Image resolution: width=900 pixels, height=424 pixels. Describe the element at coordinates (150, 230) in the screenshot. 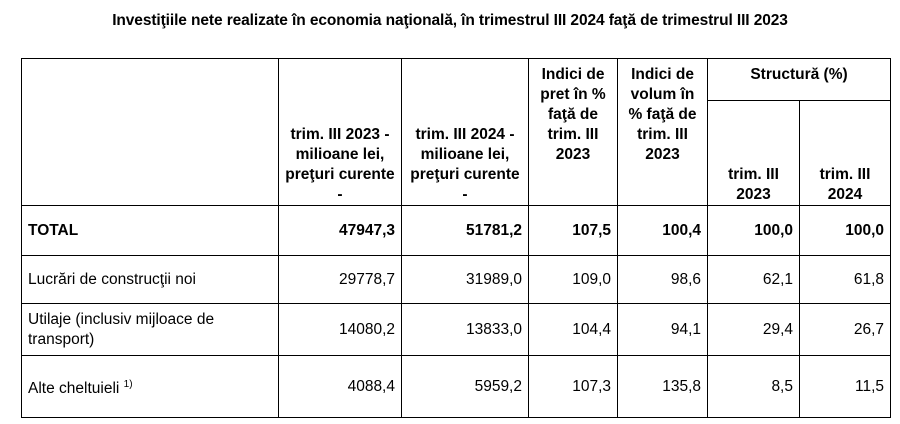

I see `row-label: TOTAL` at that location.